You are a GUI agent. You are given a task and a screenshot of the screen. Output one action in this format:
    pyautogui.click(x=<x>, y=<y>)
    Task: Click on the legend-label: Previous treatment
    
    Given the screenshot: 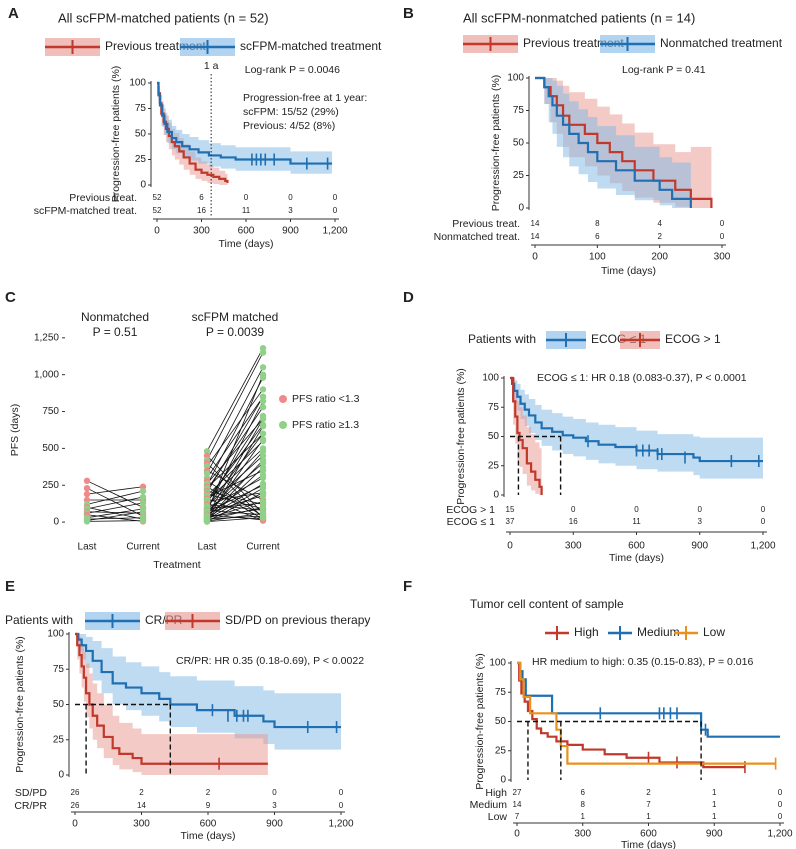 What is the action you would take?
    pyautogui.click(x=573, y=43)
    